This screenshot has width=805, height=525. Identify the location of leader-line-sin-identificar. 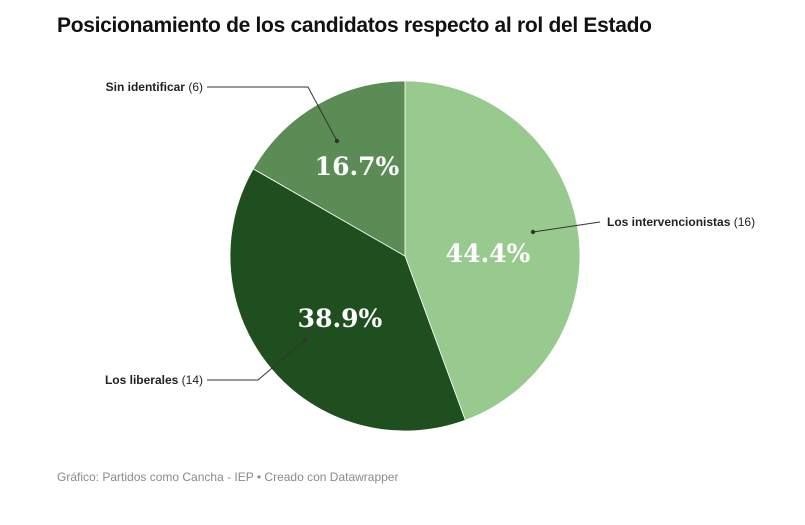
(272, 114).